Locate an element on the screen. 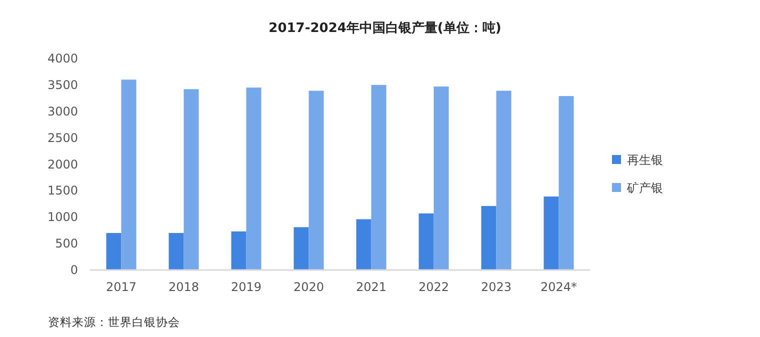 This screenshot has width=760, height=337. x-tick-label: 2019 is located at coordinates (246, 287).